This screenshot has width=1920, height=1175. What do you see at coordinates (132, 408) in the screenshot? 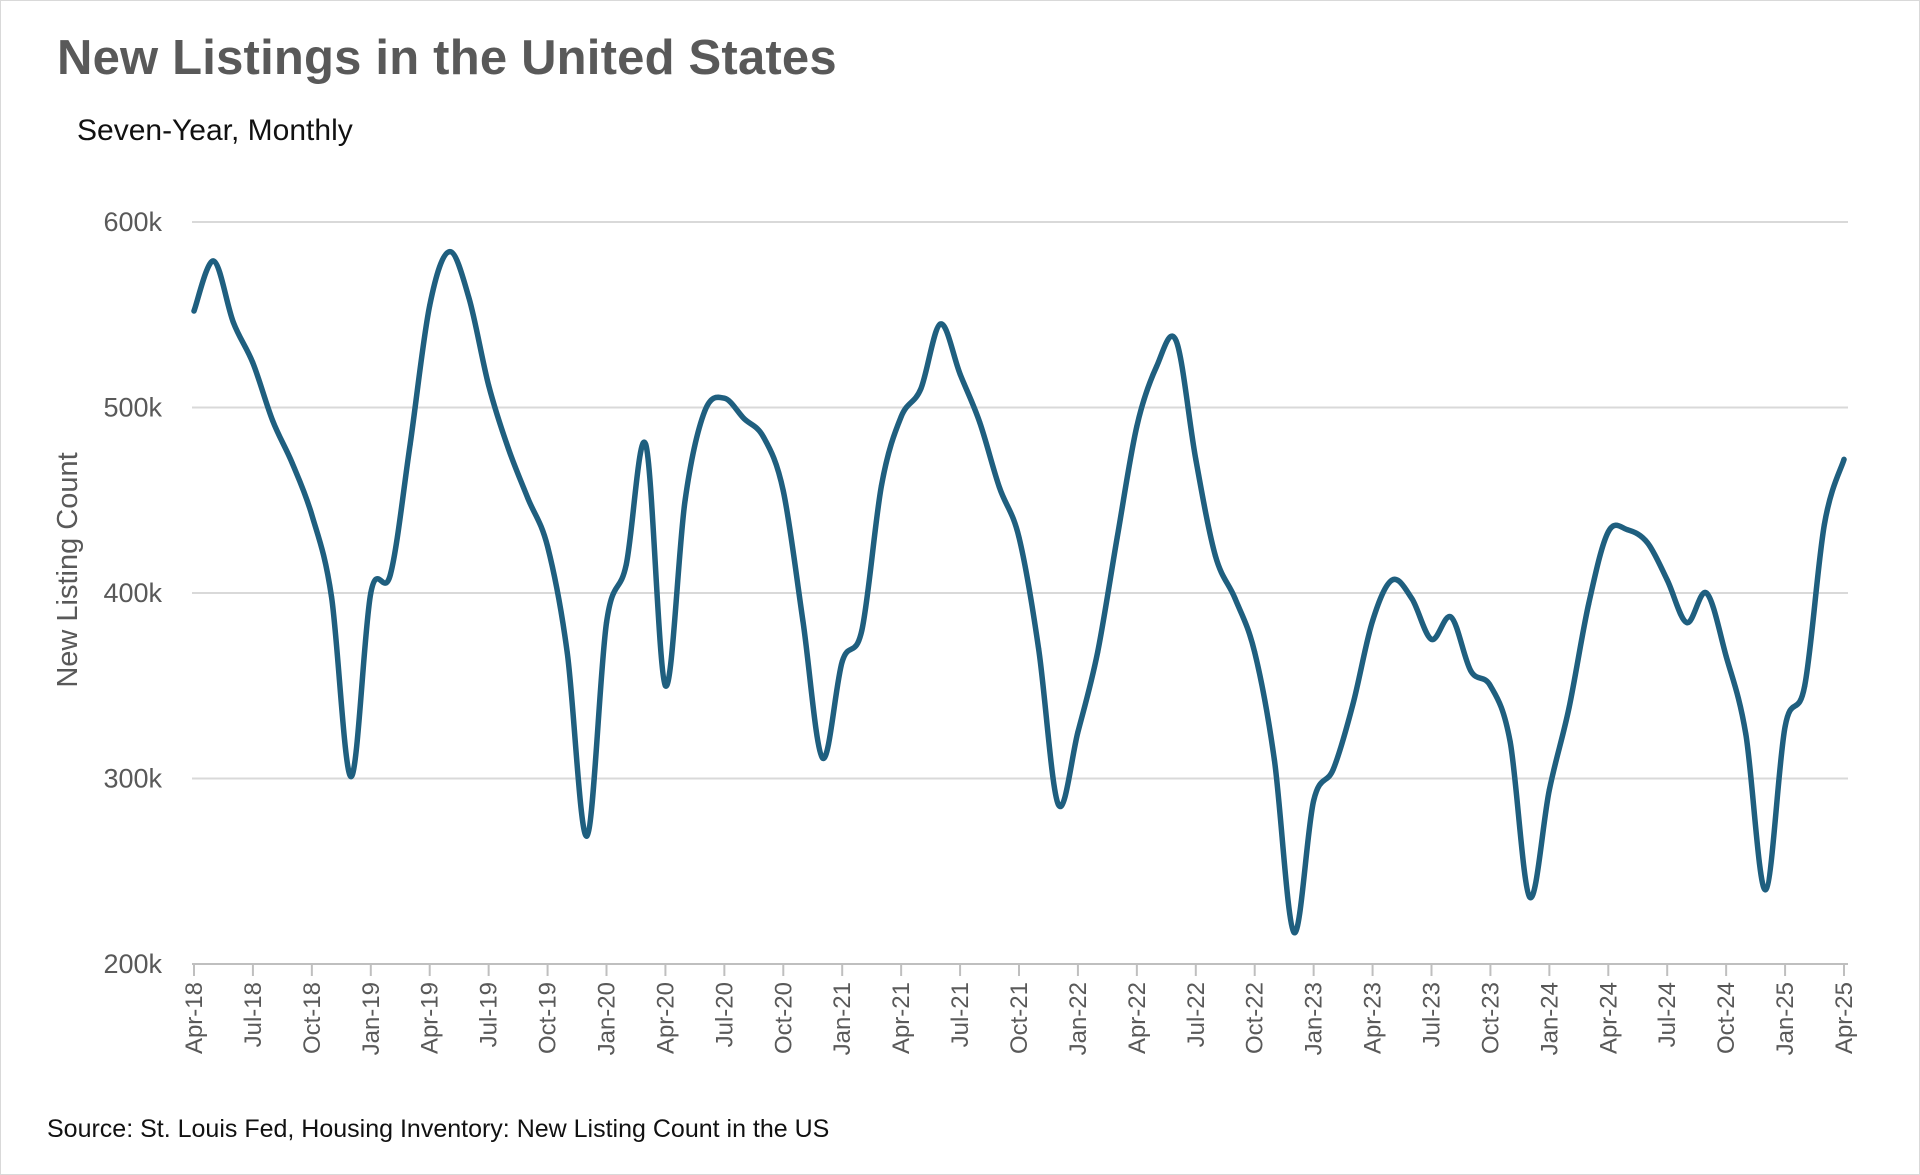
I see `y-tick-label: 500k` at bounding box center [132, 408].